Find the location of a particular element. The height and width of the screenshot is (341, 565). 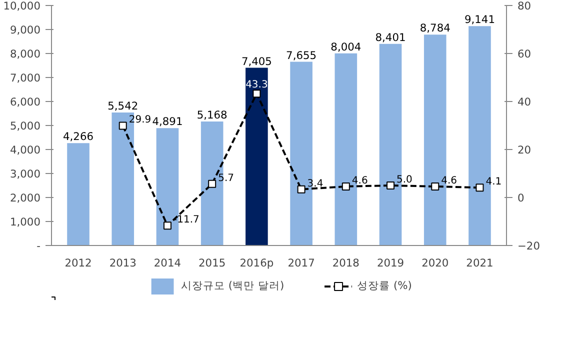

data-label: 3.4 is located at coordinates (315, 184).